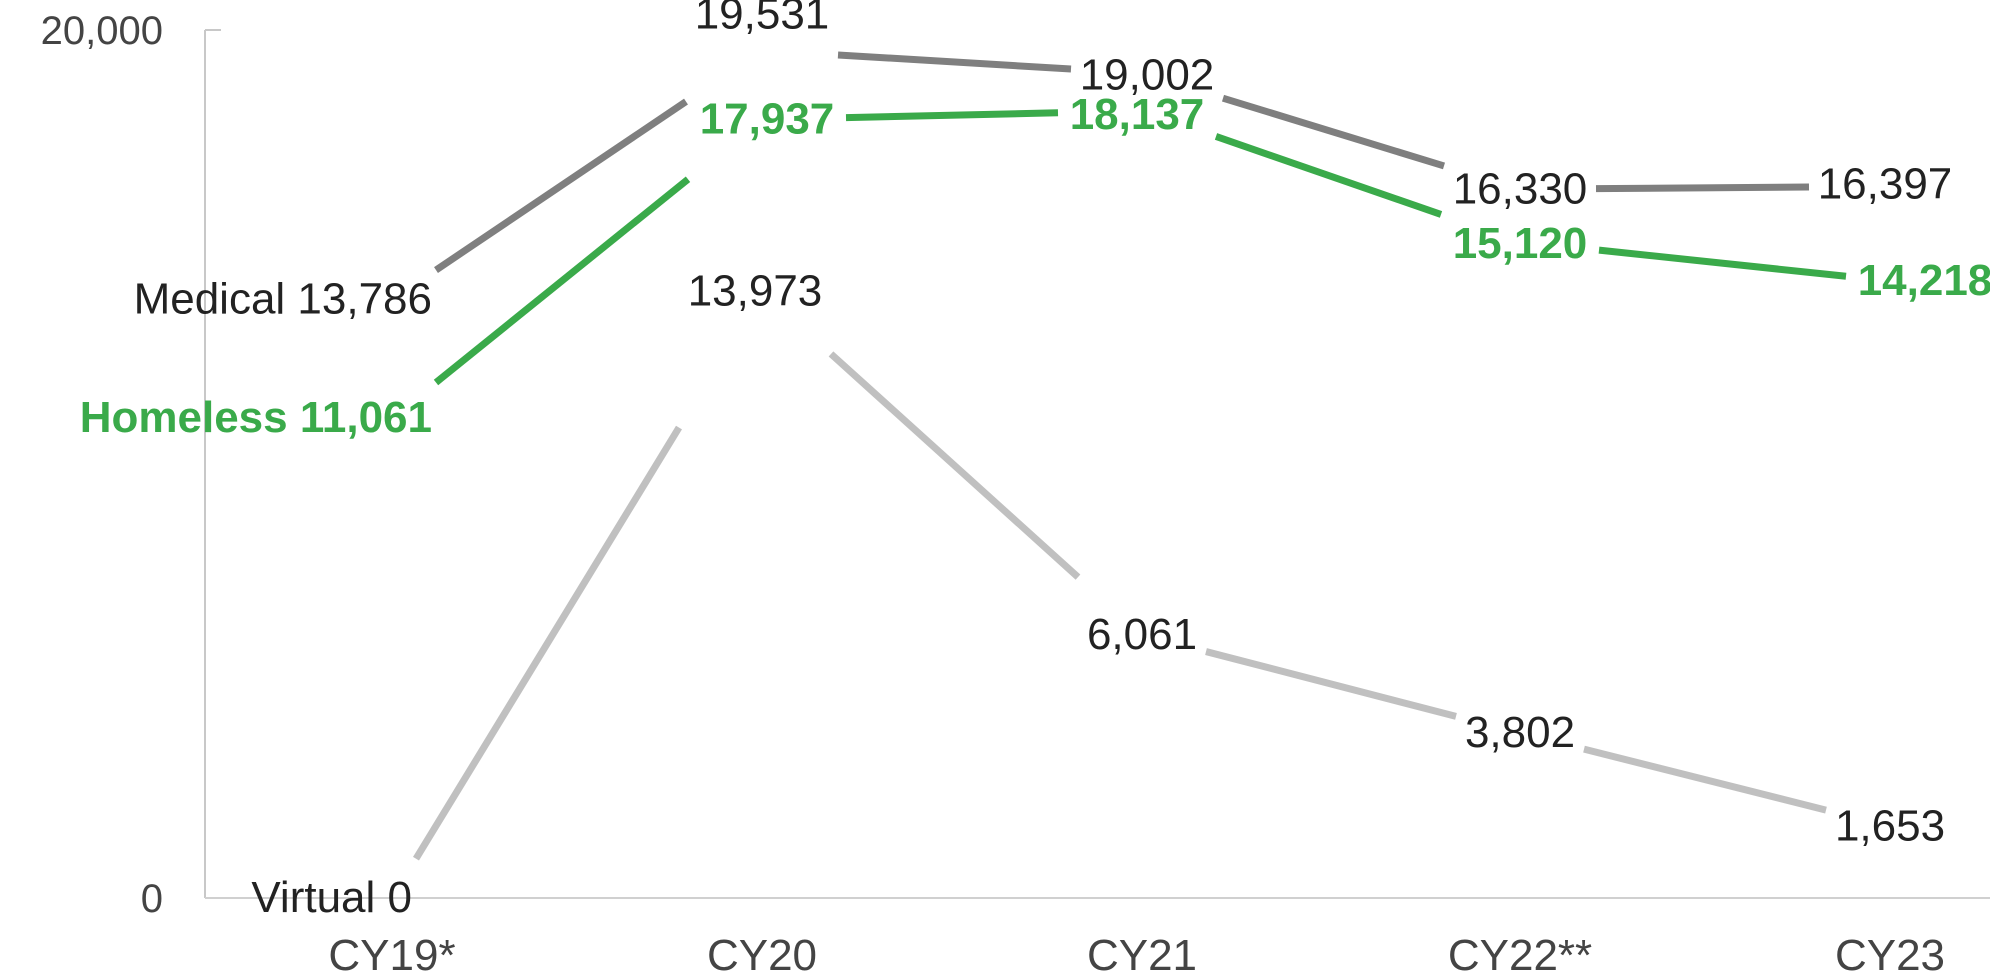  Describe the element at coordinates (1520, 732) in the screenshot. I see `data-label-virtual: 3,802` at that location.